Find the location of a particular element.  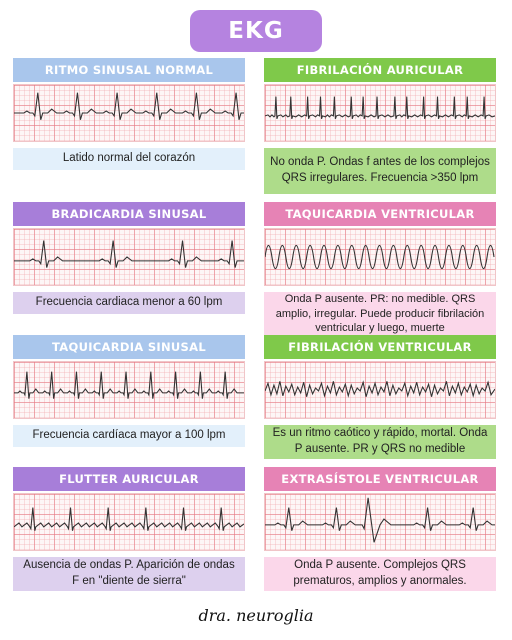

card-description: Frecuencia cardíaca mayor a 100 lpm is located at coordinates (129, 436).